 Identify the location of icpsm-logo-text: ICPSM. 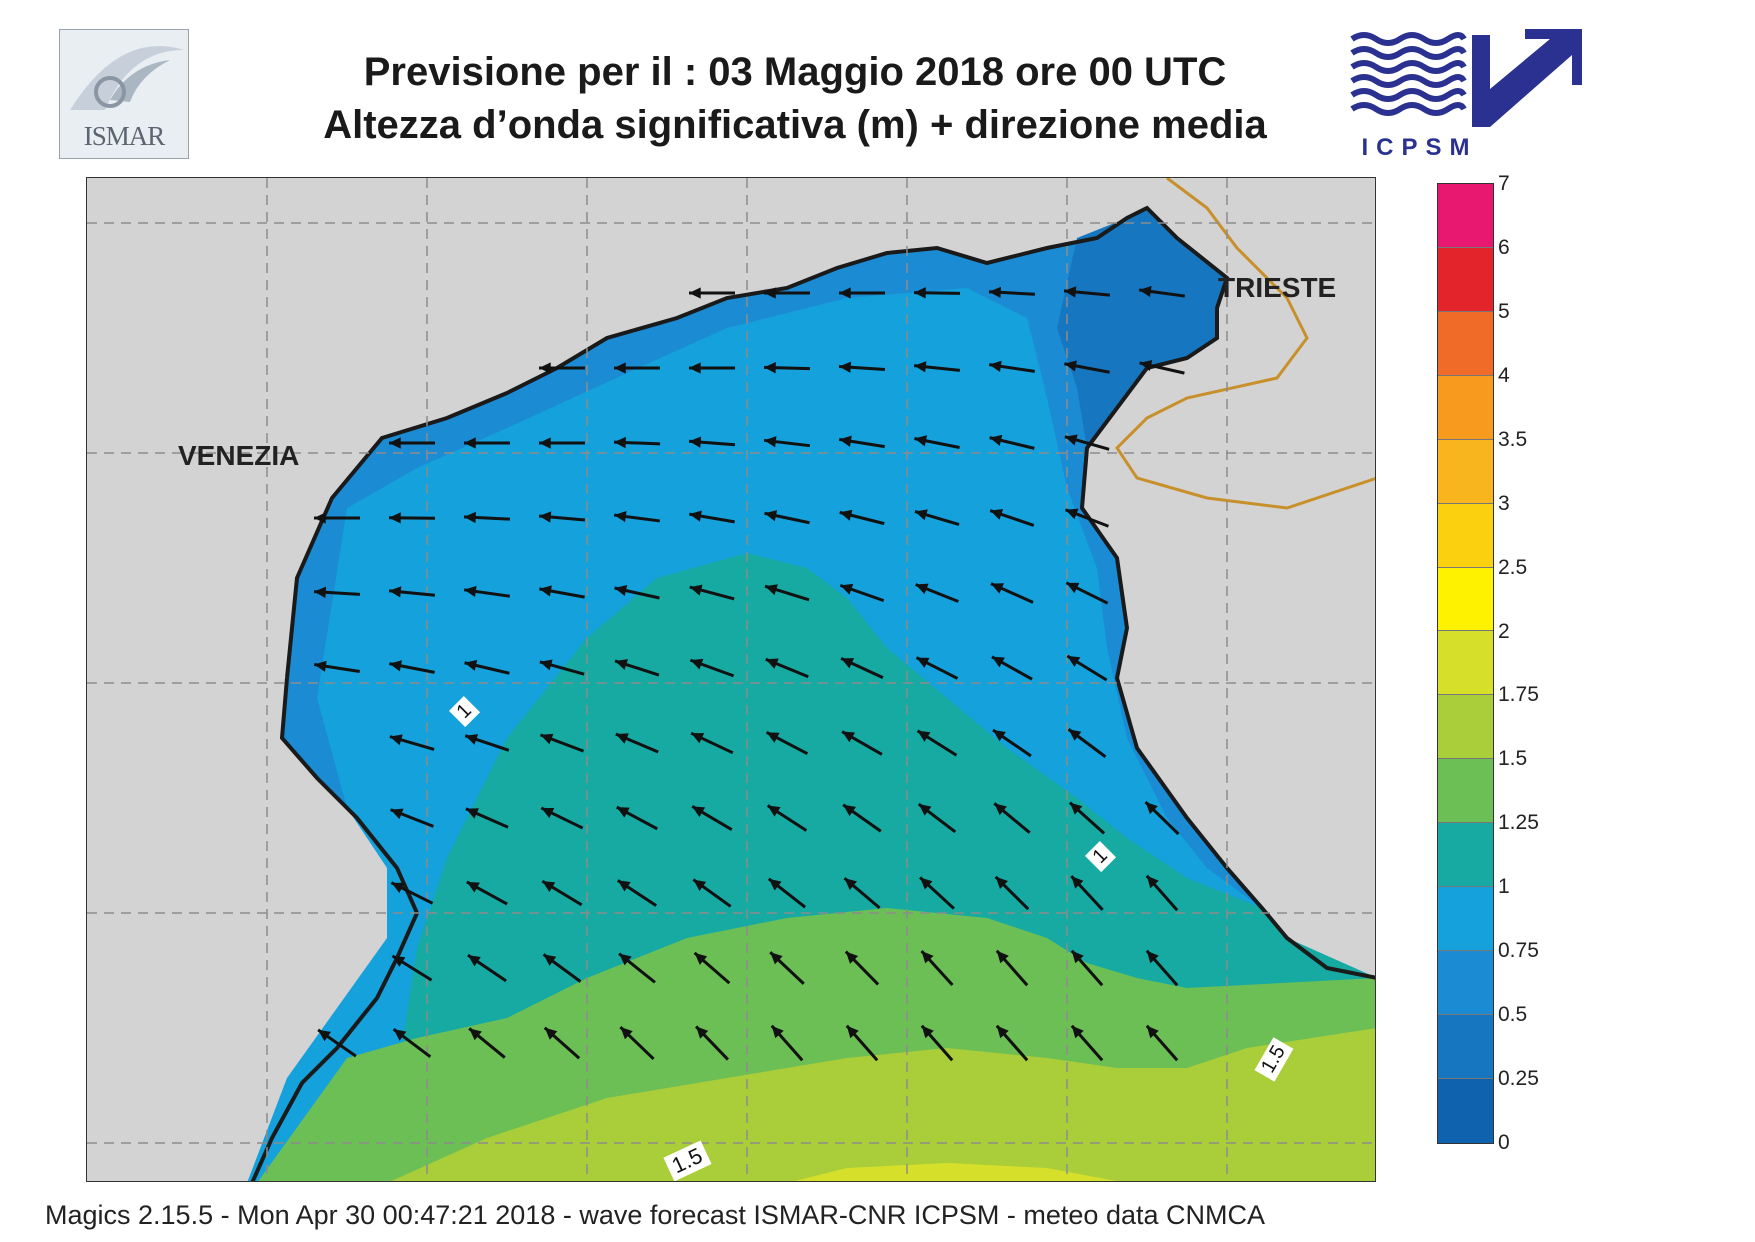
(1419, 147).